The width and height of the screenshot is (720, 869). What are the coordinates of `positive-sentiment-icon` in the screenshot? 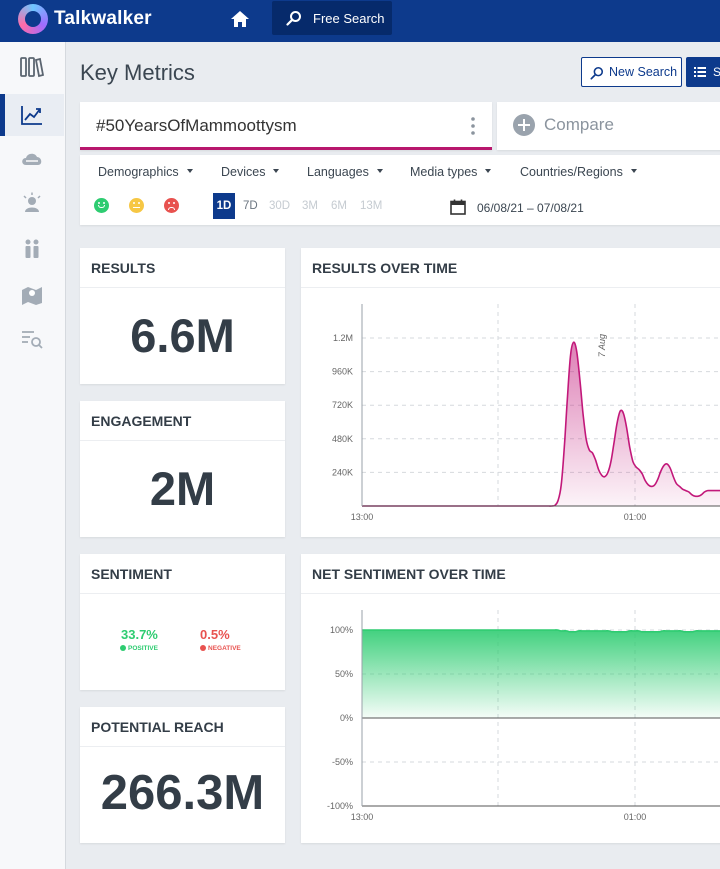 It's located at (101, 205).